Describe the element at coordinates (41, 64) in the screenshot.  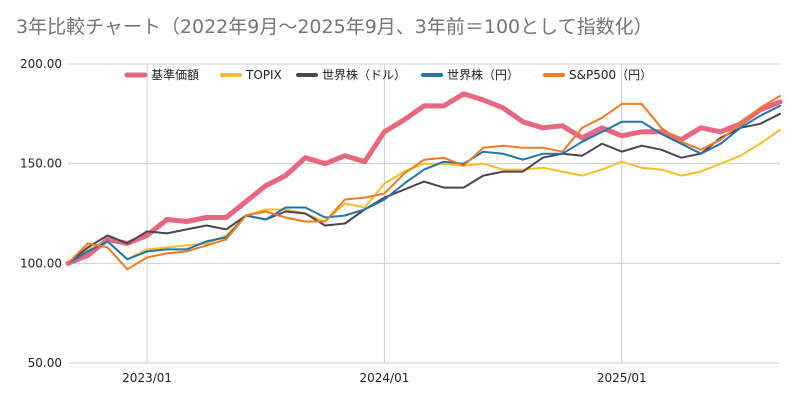
I see `y-tick-label: 200.00` at that location.